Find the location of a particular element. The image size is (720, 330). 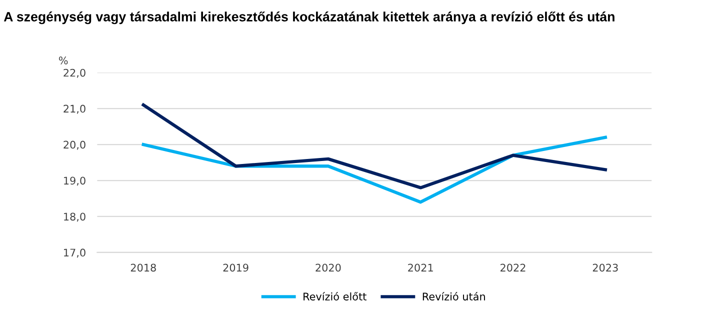

chart-title: A szegénység vagy társadalmi kirekesztődés kockázatának kitettek aránya a revízió előtt és után is located at coordinates (309, 18).